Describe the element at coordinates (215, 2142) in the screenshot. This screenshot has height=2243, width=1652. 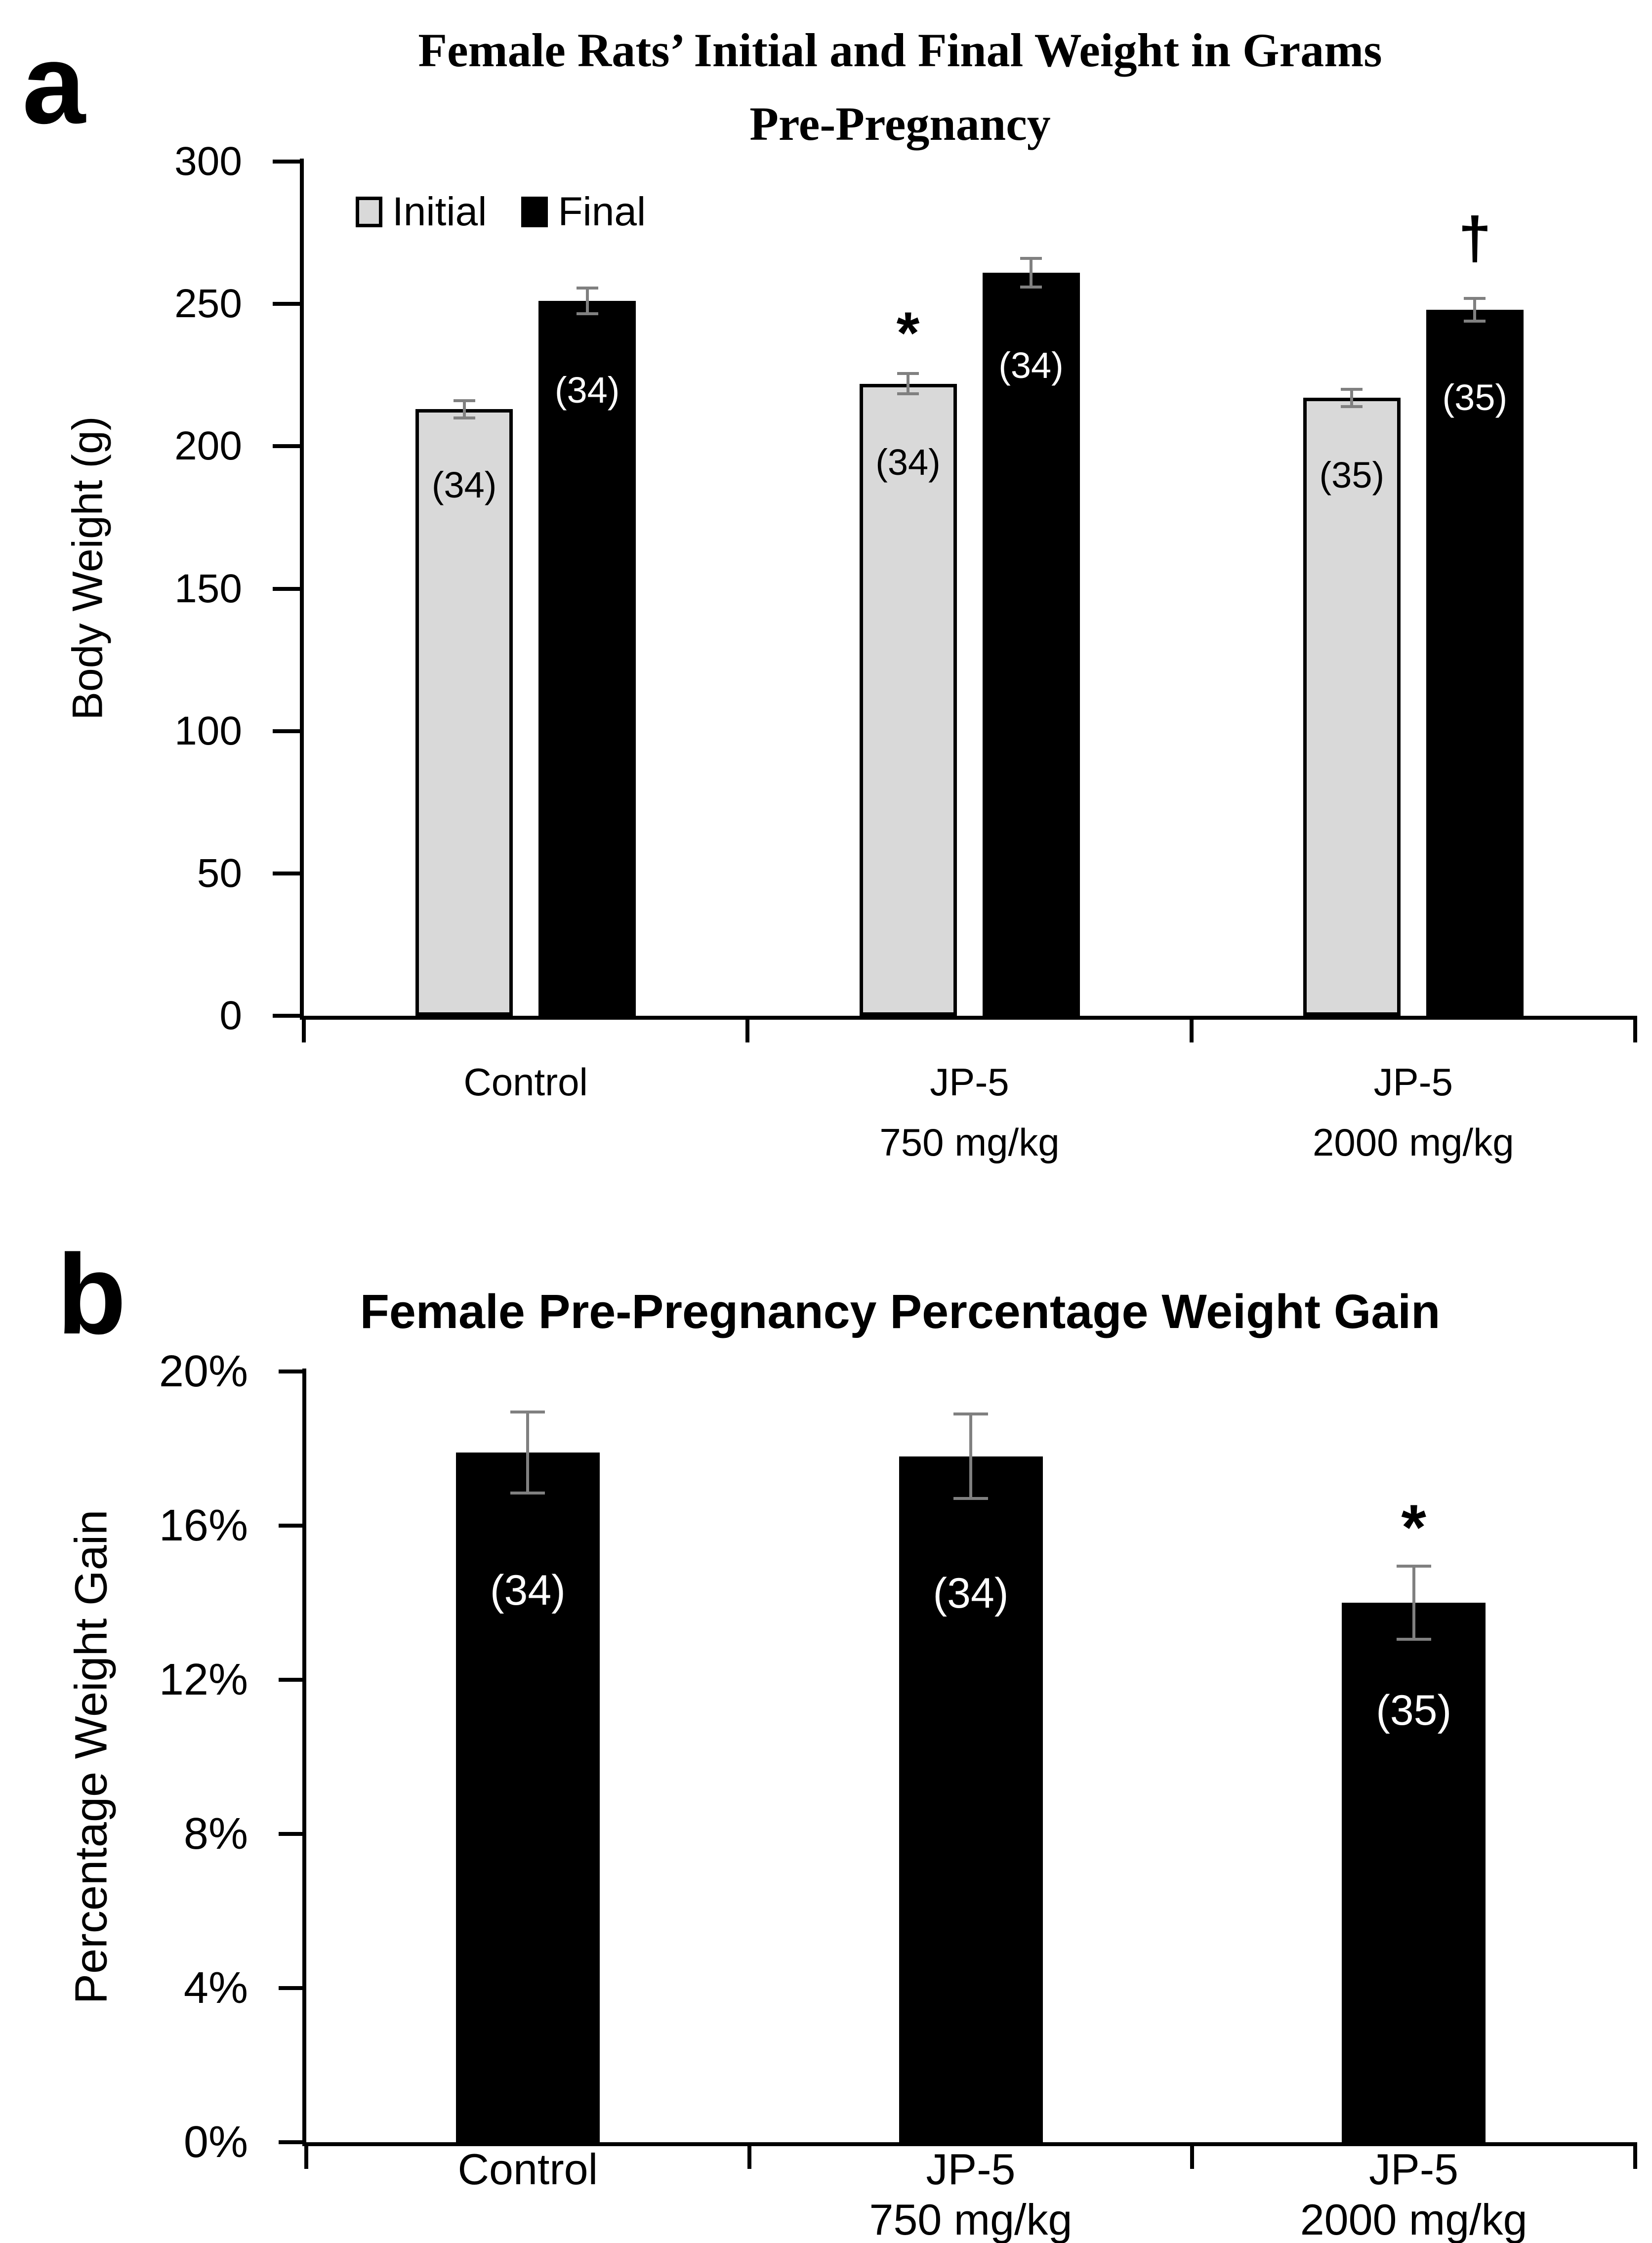
I see `y-tick-label: 0%` at that location.